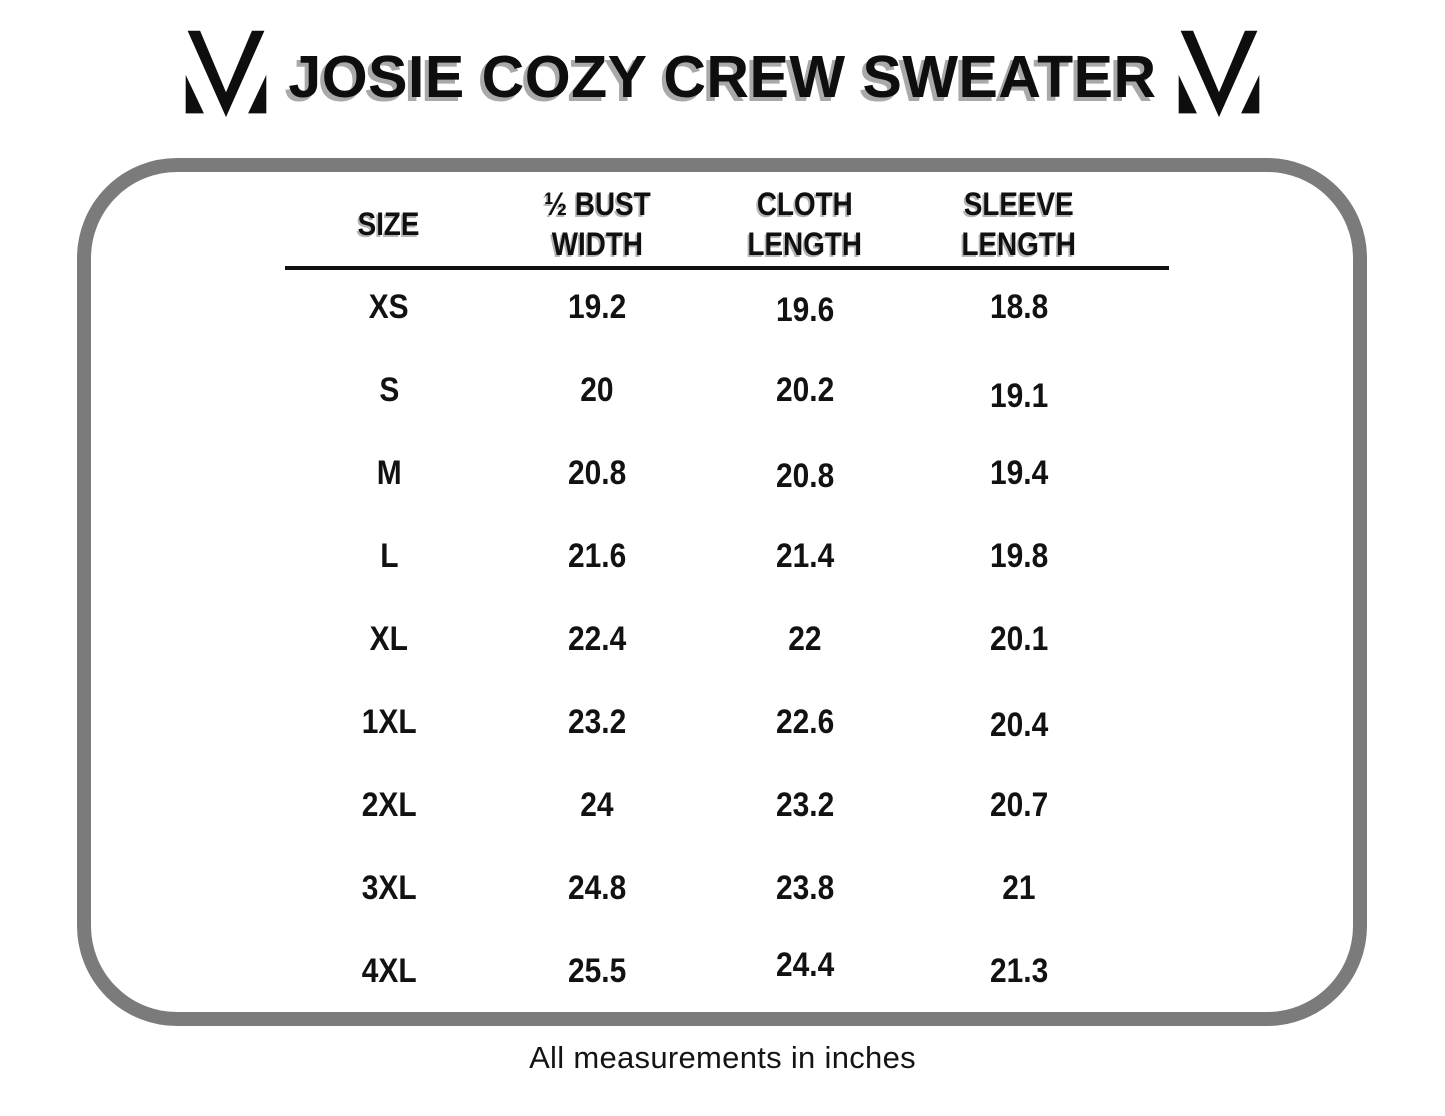  What do you see at coordinates (727, 556) in the screenshot?
I see `table-row: L 21.6 21.4 19.8` at bounding box center [727, 556].